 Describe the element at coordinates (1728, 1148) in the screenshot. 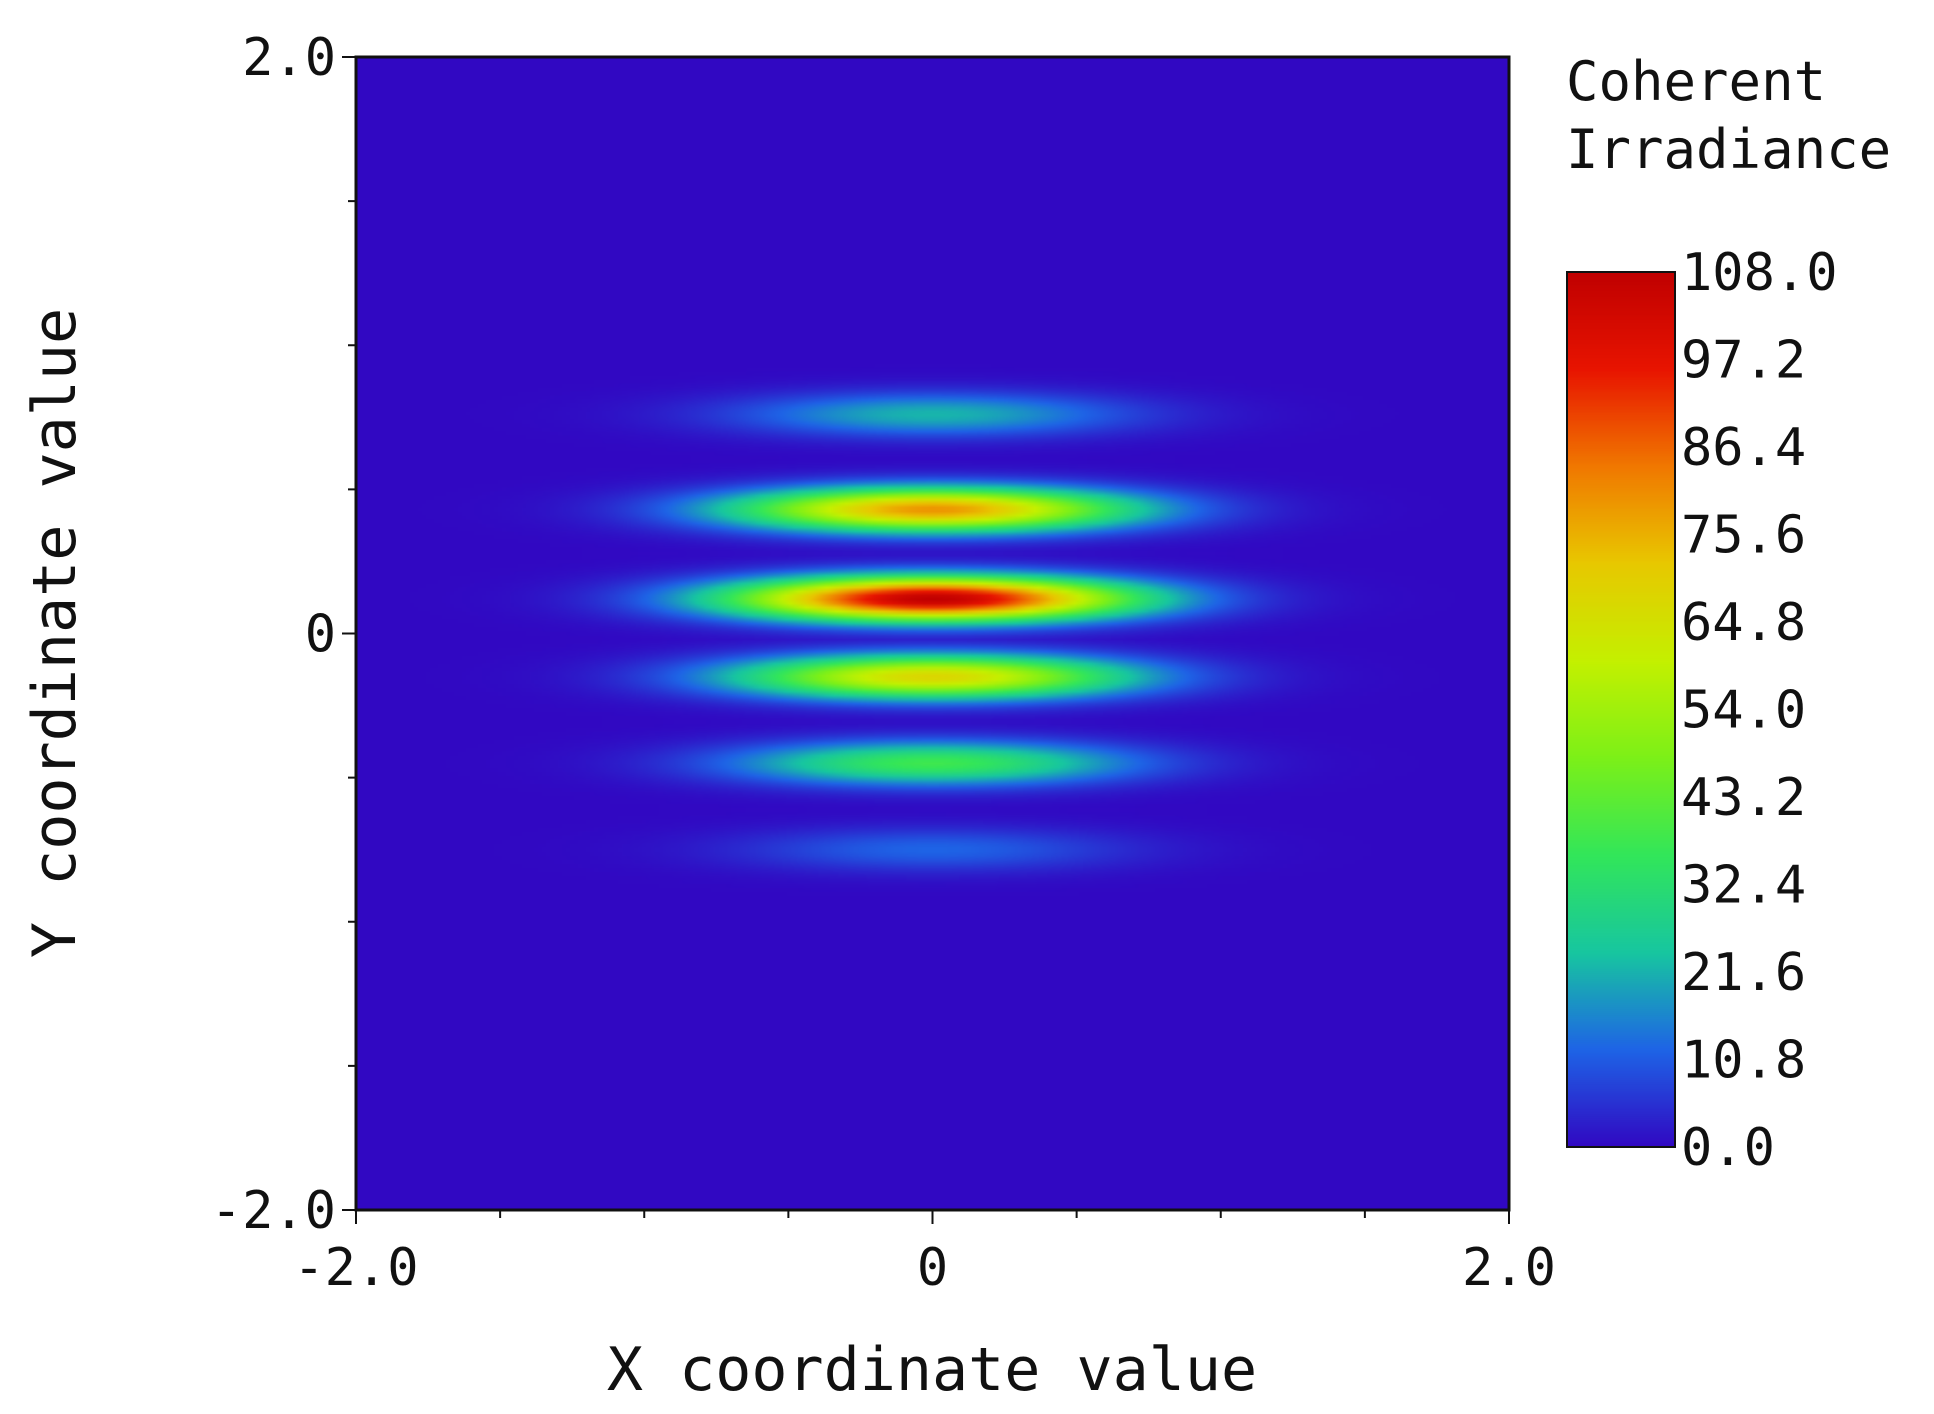

I see `colorbar-tick-label: 0.0` at that location.